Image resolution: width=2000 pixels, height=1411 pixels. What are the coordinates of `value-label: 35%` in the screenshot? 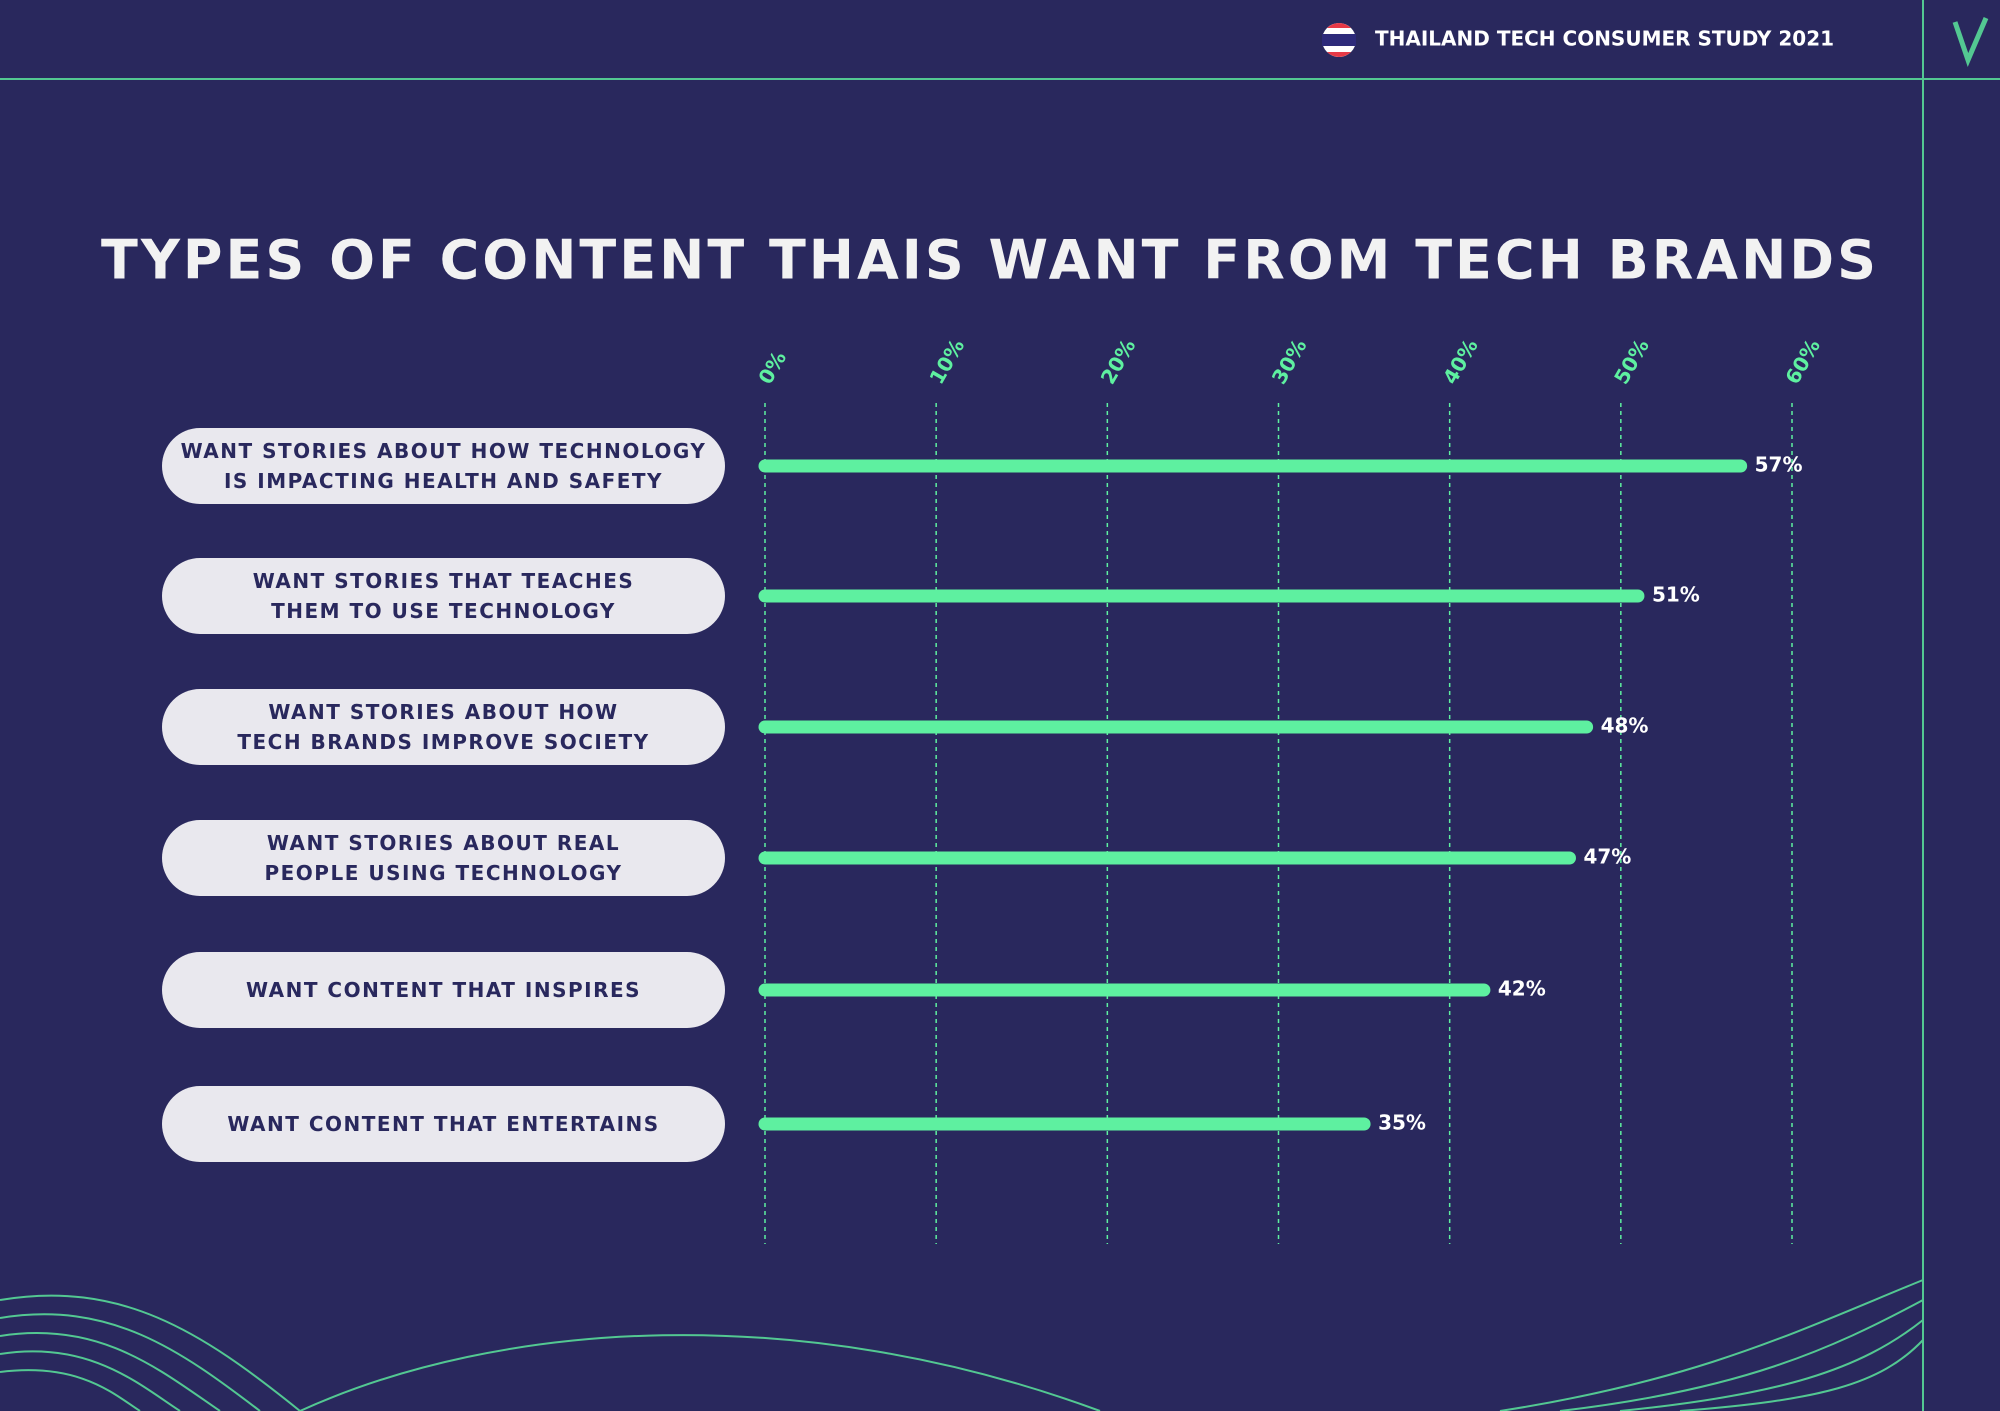 It's located at (1402, 1123).